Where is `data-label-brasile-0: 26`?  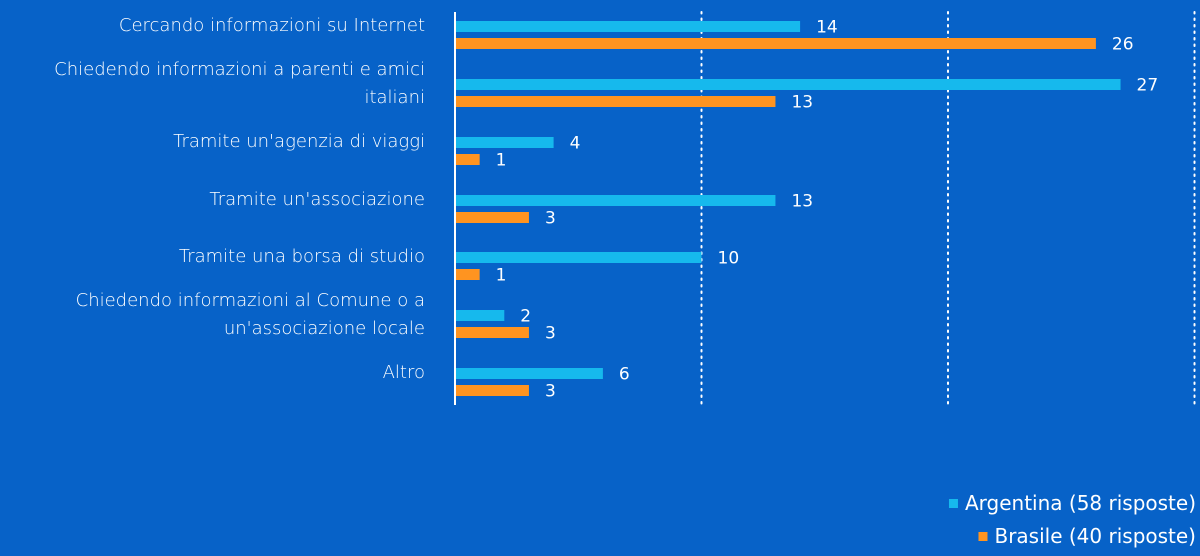
data-label-brasile-0: 26 is located at coordinates (1123, 45).